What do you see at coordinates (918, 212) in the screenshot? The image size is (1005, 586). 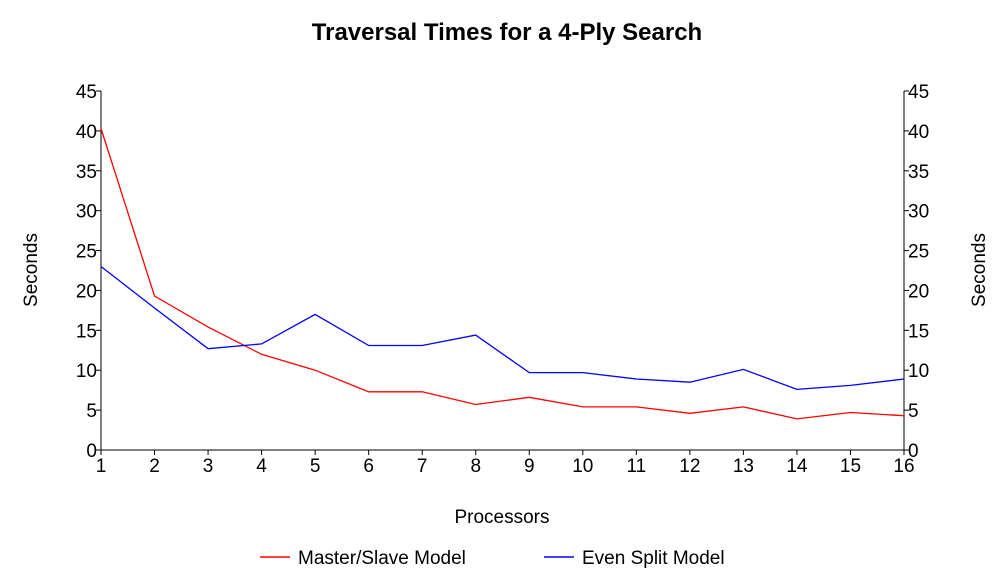 I see `y-tick-label-right-30: 30` at bounding box center [918, 212].